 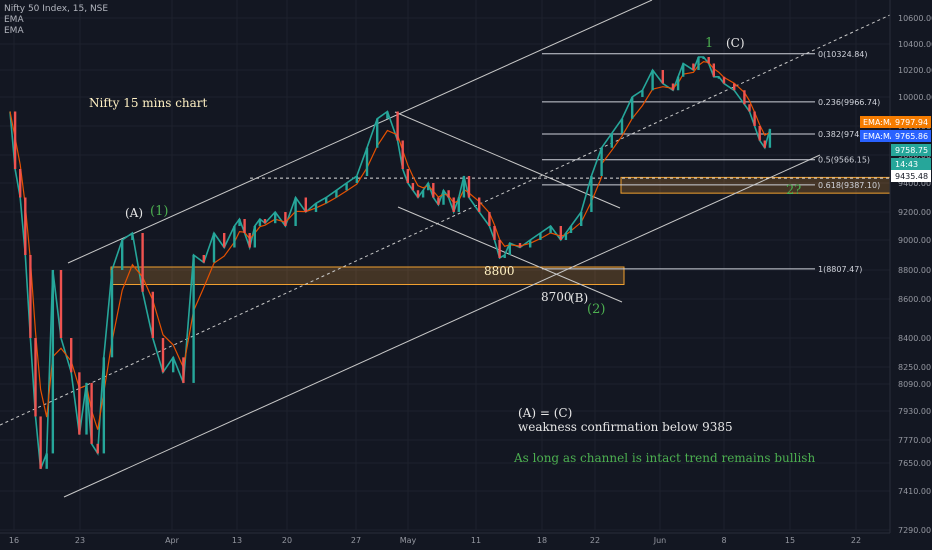 What do you see at coordinates (237, 540) in the screenshot?
I see `time-tick-label: 13` at bounding box center [237, 540].